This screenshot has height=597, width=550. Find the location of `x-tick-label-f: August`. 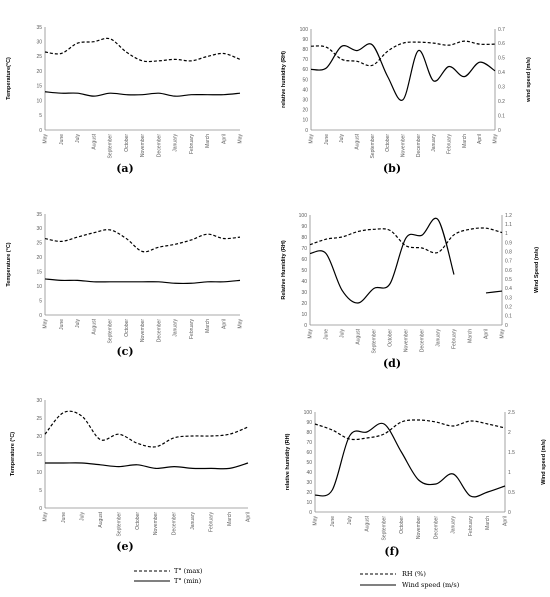

x-tick-label-f: August is located at coordinates (367, 523).